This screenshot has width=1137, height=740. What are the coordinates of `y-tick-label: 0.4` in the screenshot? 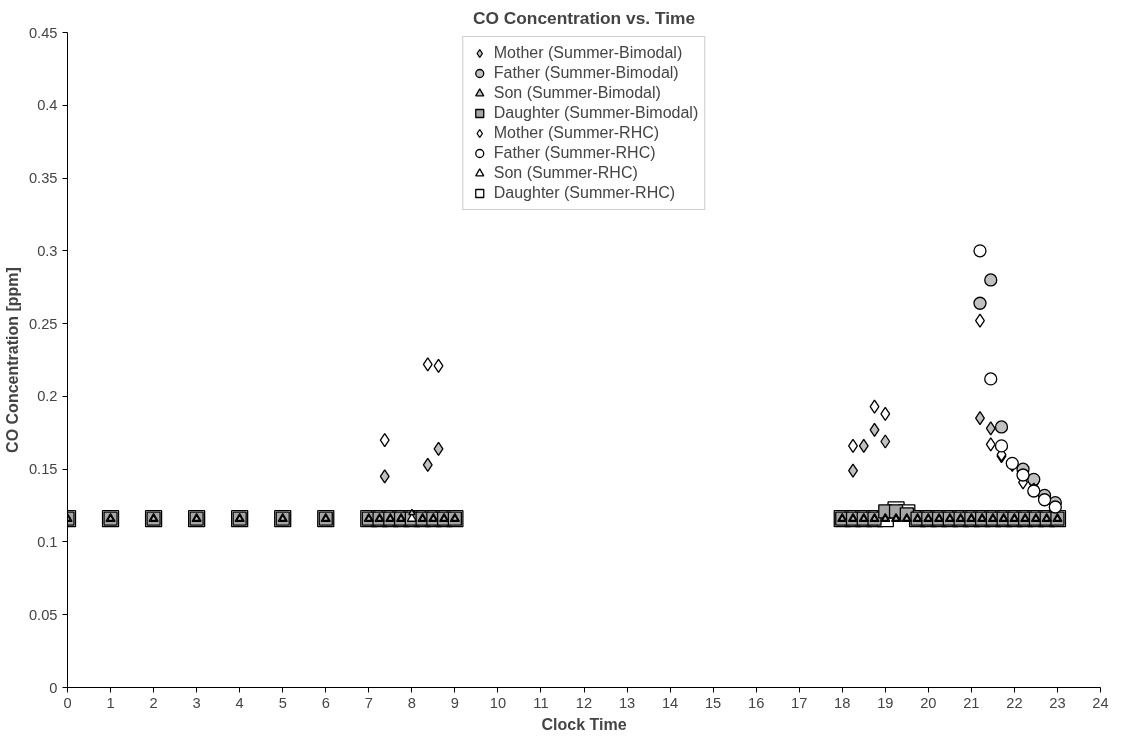 It's located at (47, 105).